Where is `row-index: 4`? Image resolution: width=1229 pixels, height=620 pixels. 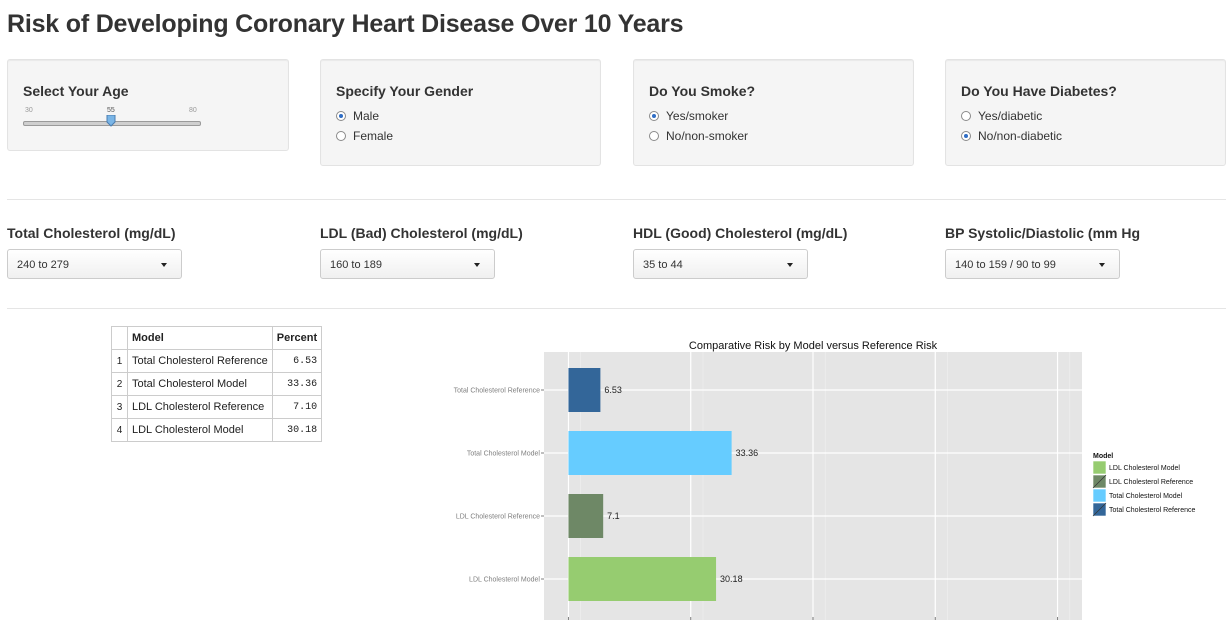 row-index: 4 is located at coordinates (119, 430).